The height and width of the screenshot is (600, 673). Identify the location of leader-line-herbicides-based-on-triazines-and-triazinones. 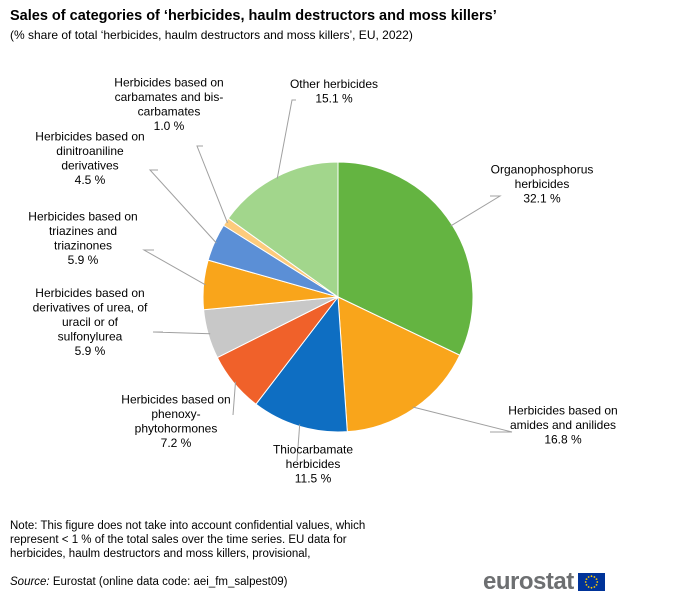
(174, 267).